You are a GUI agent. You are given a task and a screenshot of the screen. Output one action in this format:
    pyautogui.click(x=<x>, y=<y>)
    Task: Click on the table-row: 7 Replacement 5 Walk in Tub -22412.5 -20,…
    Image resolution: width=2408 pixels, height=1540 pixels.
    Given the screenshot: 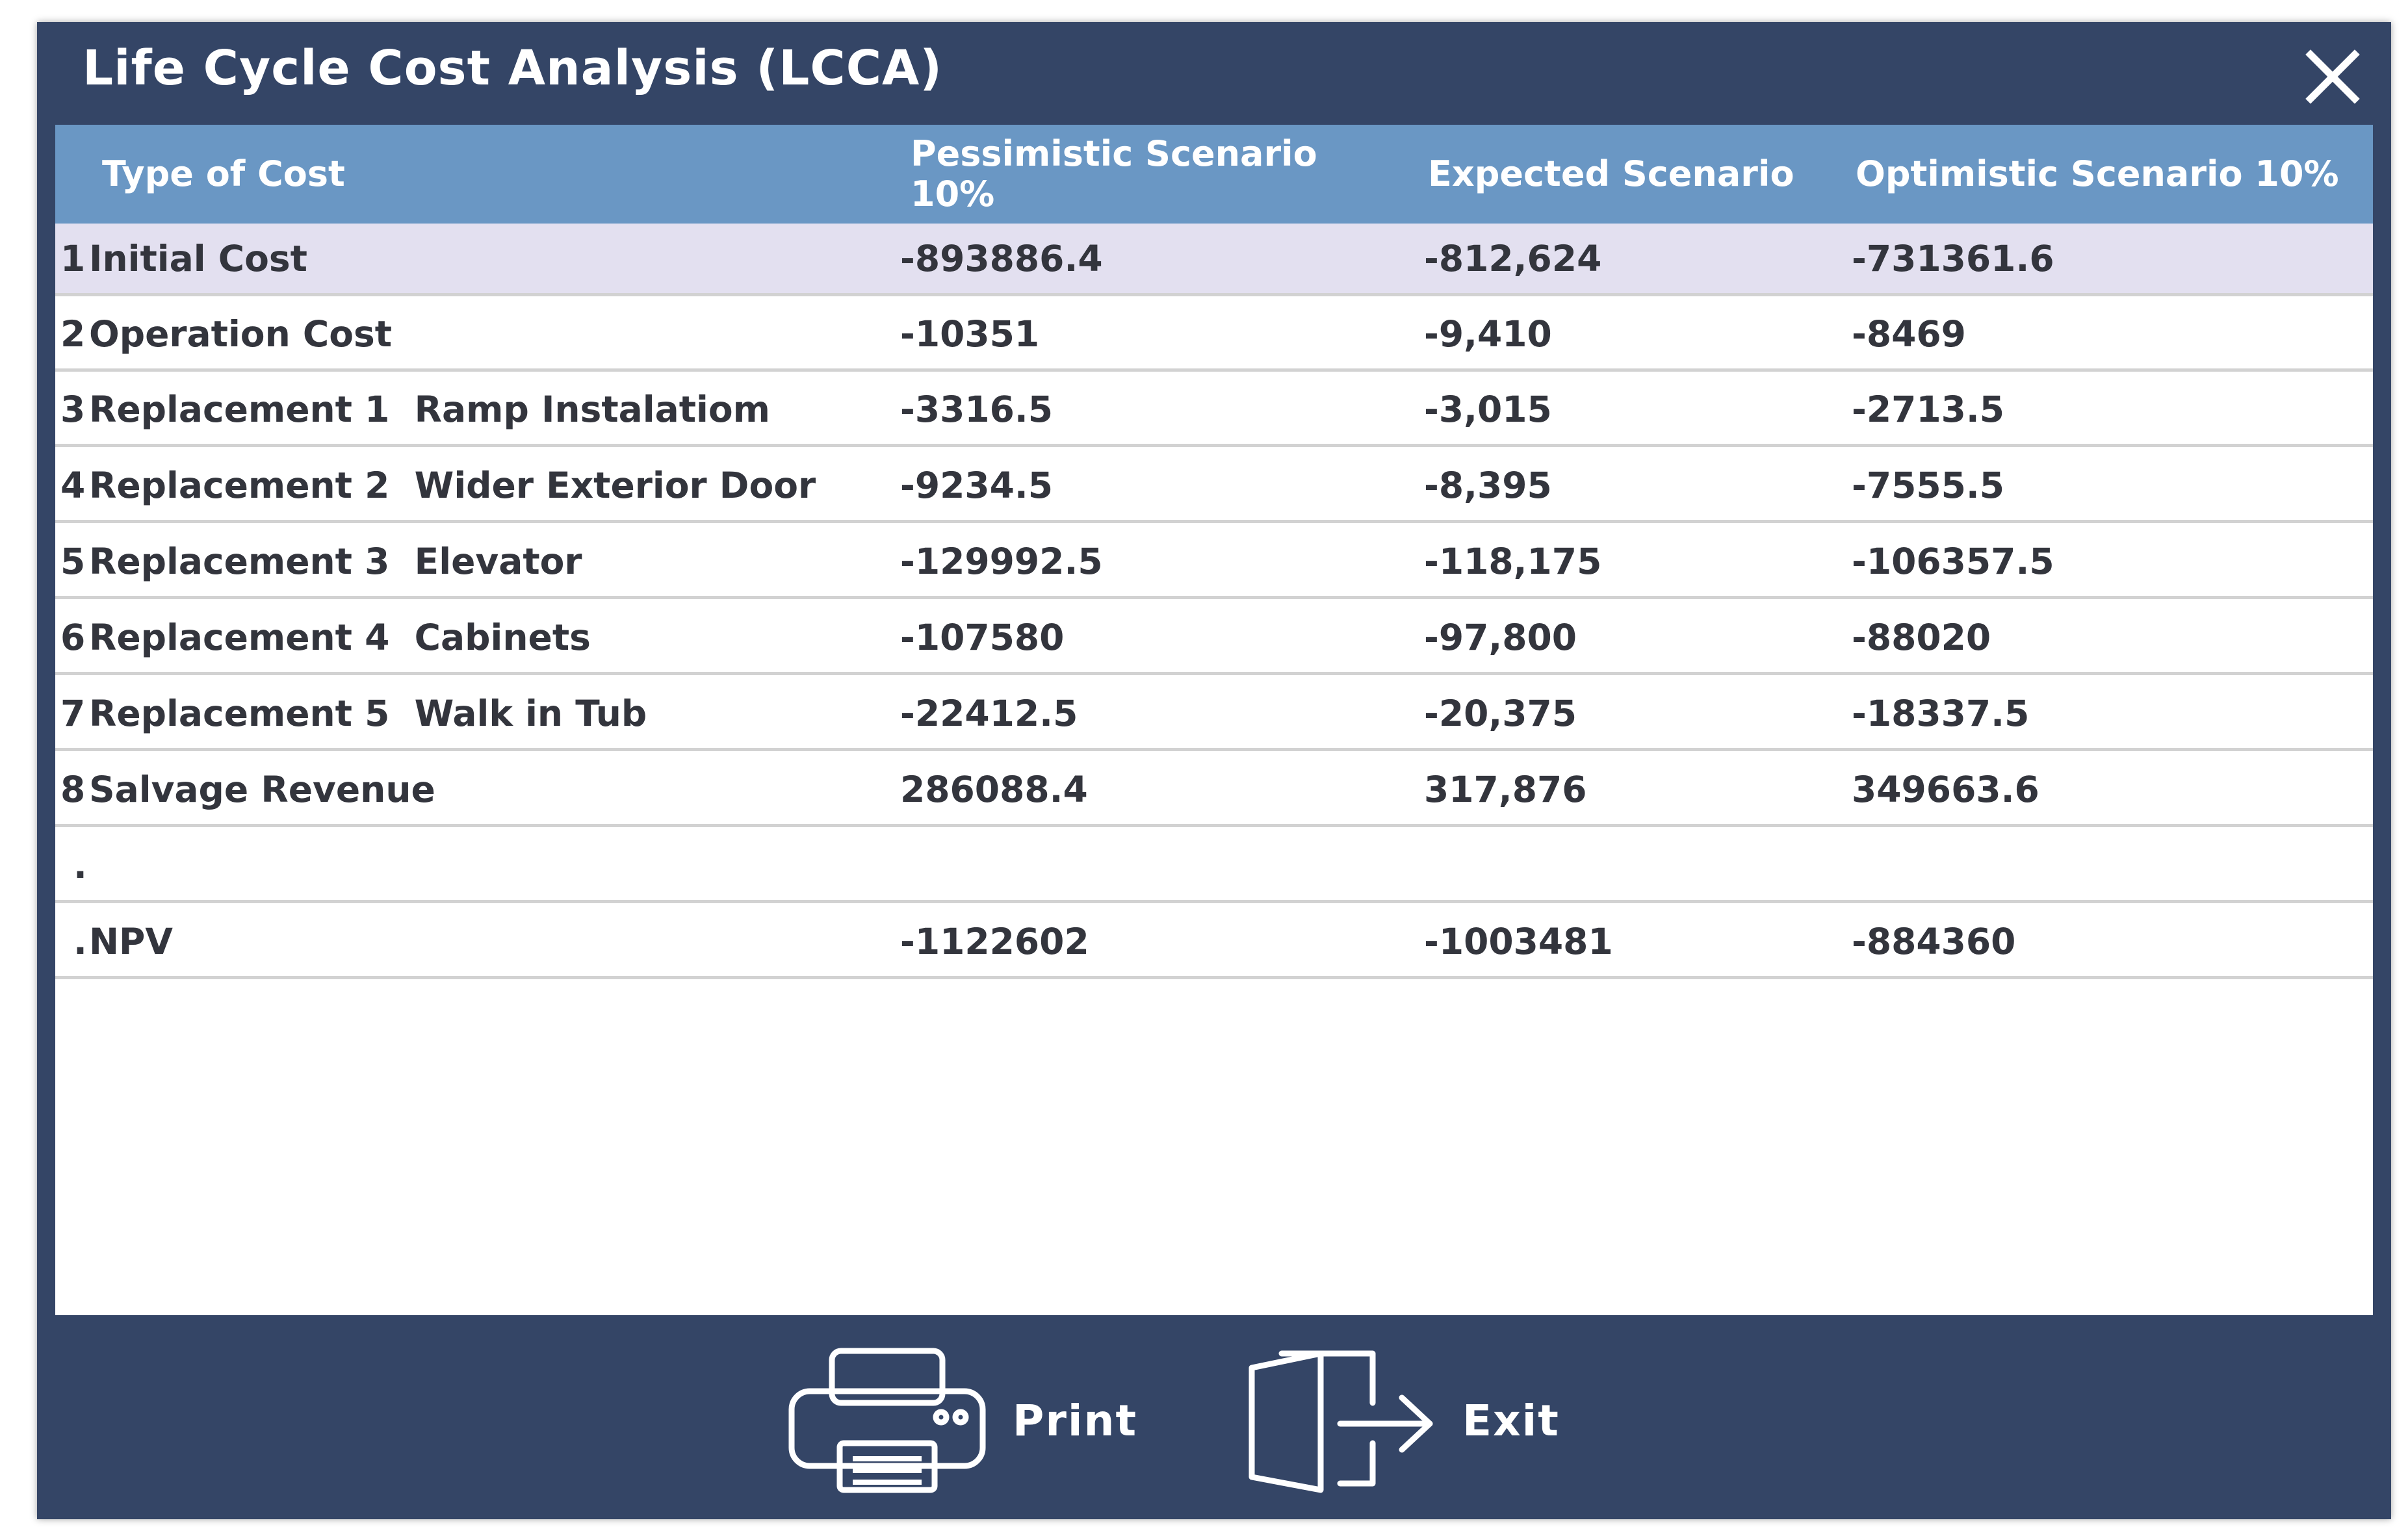 What is the action you would take?
    pyautogui.click(x=1214, y=714)
    